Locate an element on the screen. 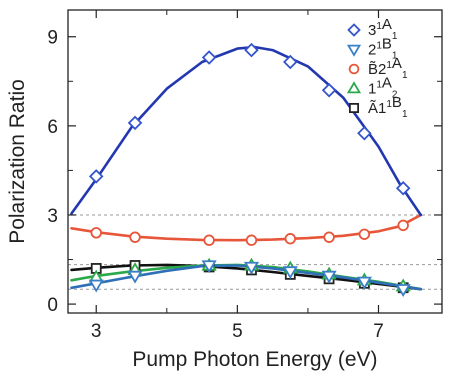 Image resolution: width=452 pixels, height=371 pixels. legend-entry-part: 3 is located at coordinates (372, 30).